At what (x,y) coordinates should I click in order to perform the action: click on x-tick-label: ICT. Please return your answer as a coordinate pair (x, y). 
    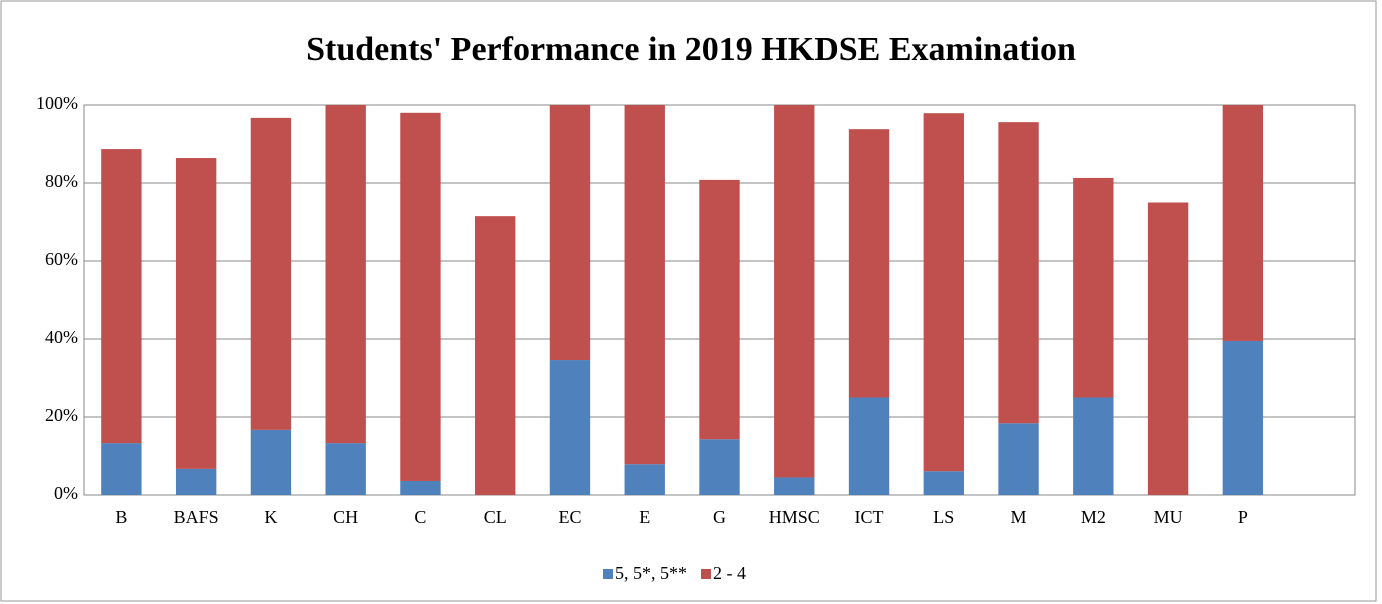
    Looking at the image, I should click on (869, 517).